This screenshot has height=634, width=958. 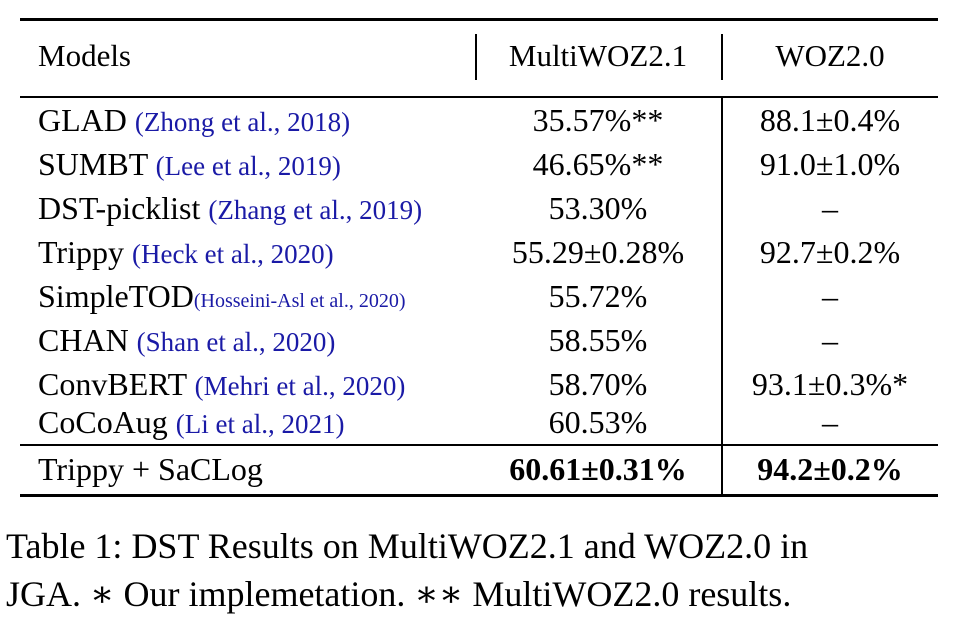 I want to click on model-cell: SimpleTOD(Hosseini-Asl et al., 2020), so click(x=222, y=296).